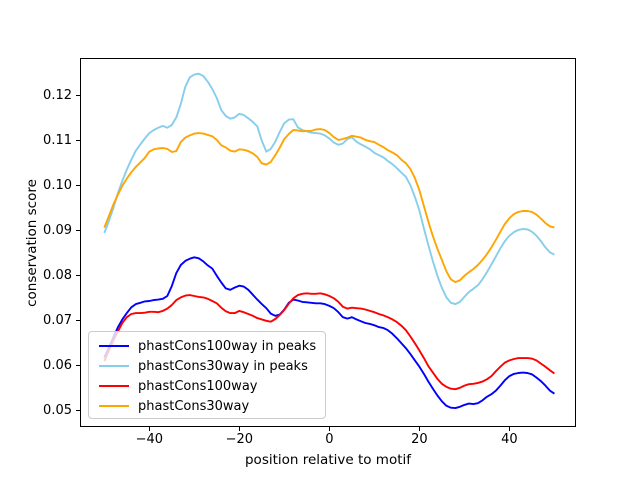 The height and width of the screenshot is (480, 640). What do you see at coordinates (57, 140) in the screenshot?
I see `y-tick-label: 0.11` at bounding box center [57, 140].